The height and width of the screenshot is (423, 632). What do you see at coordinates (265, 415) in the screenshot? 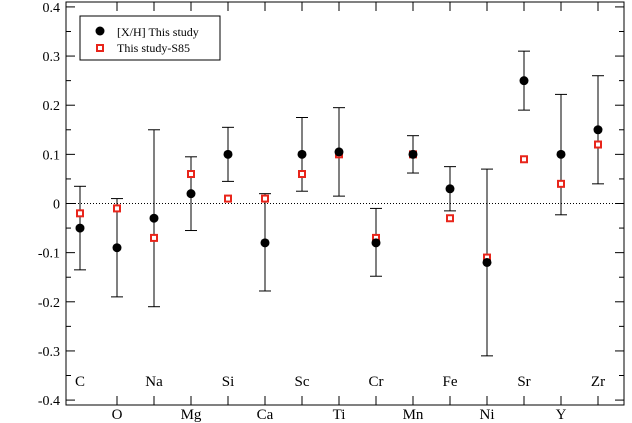
I see `element-label-ca: Ca` at bounding box center [265, 415].